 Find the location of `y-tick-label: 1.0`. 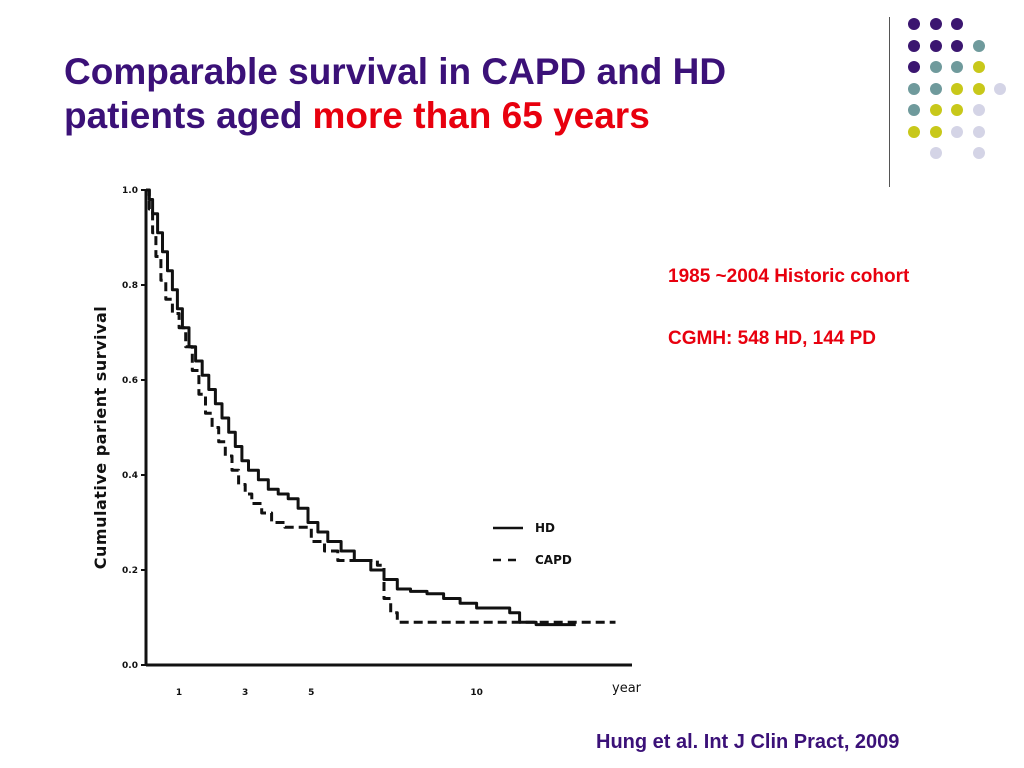

y-tick-label: 1.0 is located at coordinates (130, 191).